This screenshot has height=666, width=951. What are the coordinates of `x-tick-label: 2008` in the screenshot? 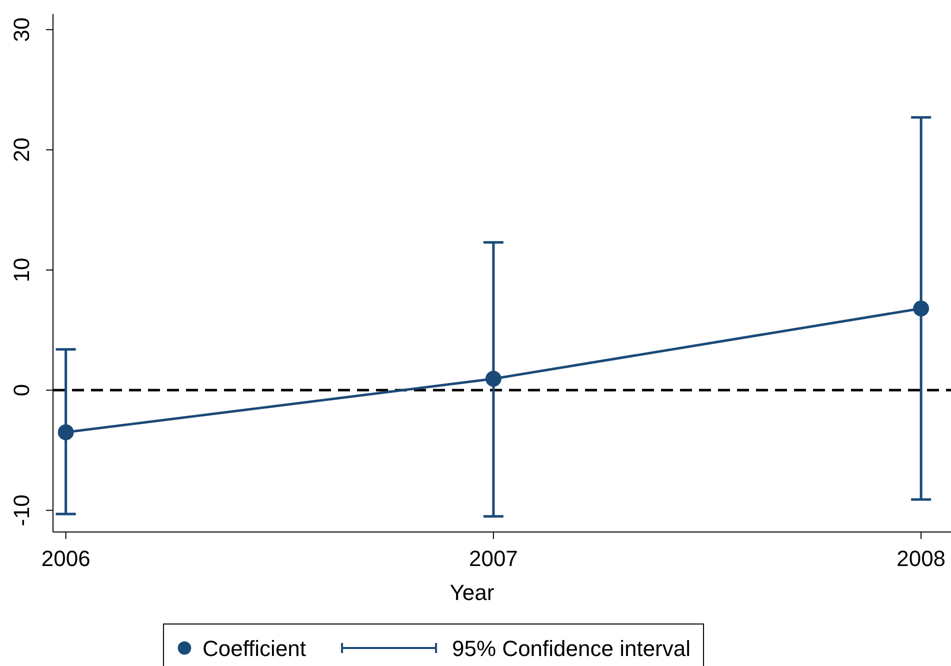 It's located at (921, 559).